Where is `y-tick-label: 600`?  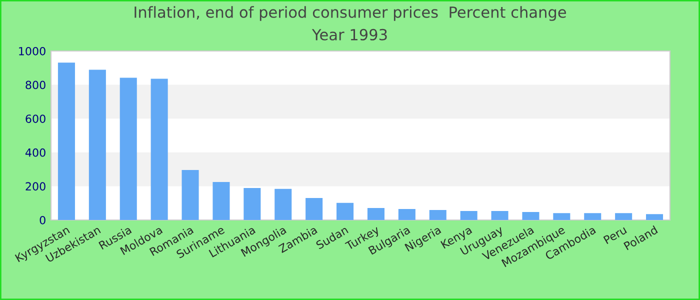 y-tick-label: 600 is located at coordinates (36, 118).